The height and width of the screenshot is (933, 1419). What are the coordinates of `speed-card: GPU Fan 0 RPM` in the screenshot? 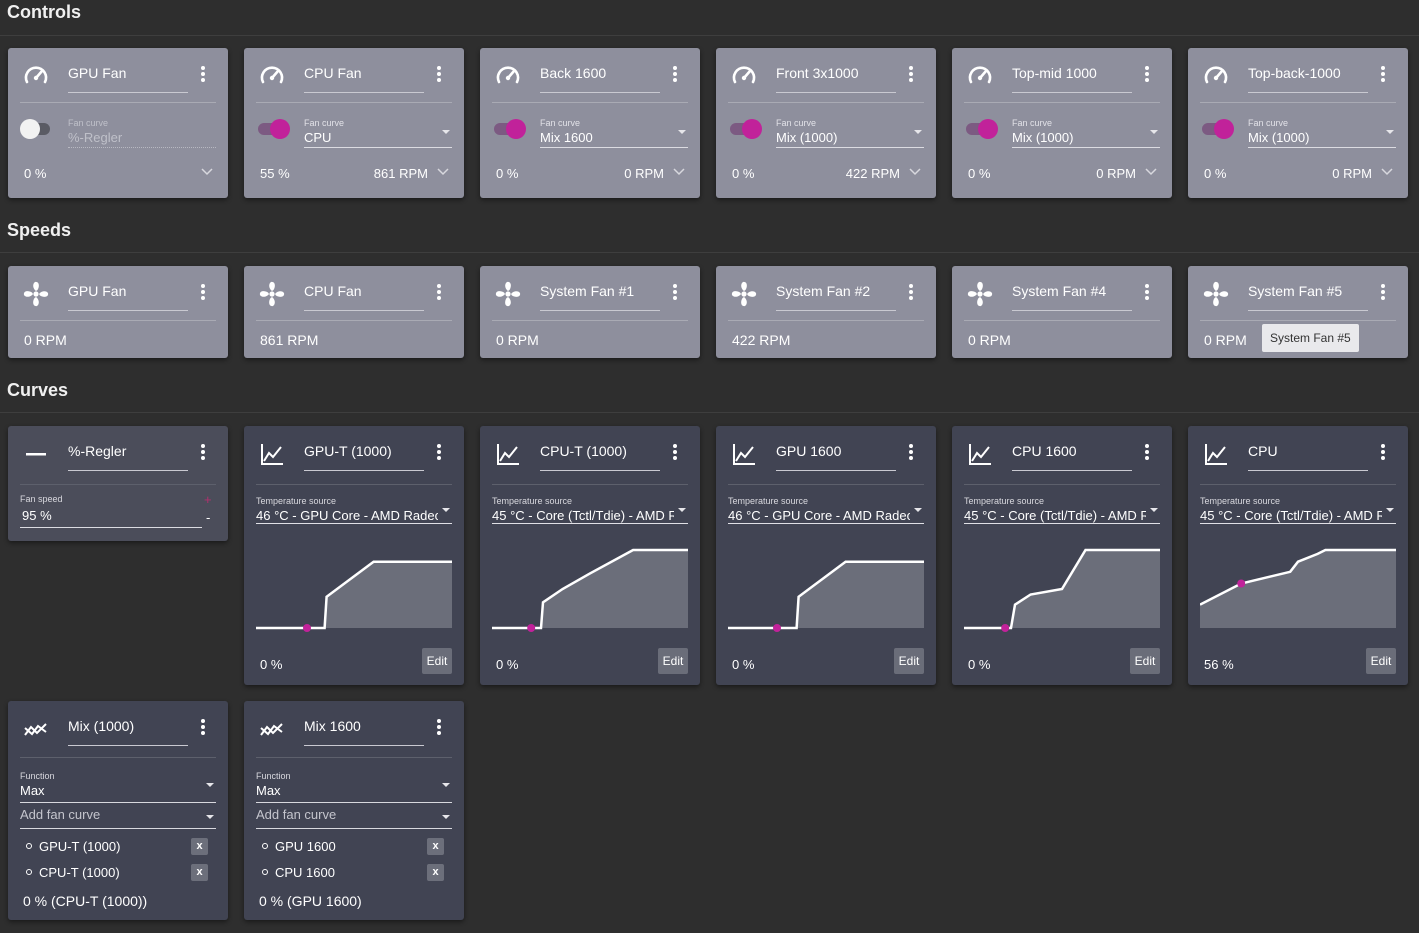 It's located at (118, 312).